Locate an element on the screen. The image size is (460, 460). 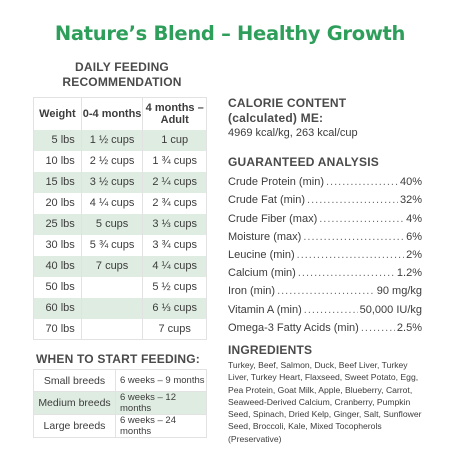
table-row: Small breeds 6 weeks – 9 months is located at coordinates (120, 380).